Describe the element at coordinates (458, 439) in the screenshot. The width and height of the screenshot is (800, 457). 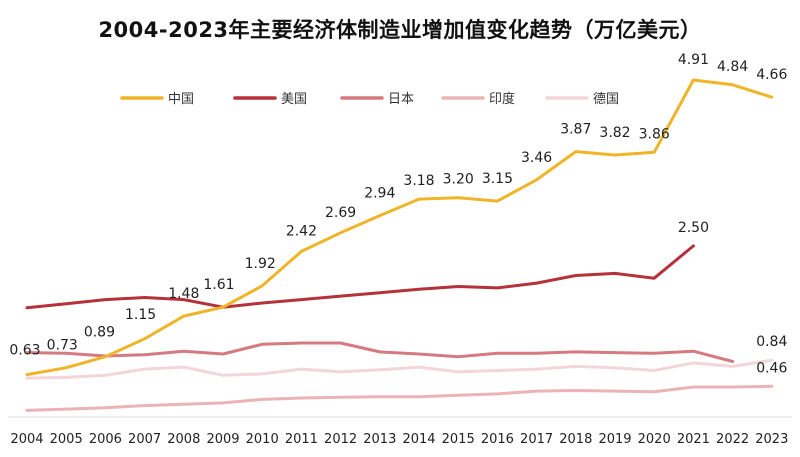
I see `x-tick-label-2015: 2015` at that location.